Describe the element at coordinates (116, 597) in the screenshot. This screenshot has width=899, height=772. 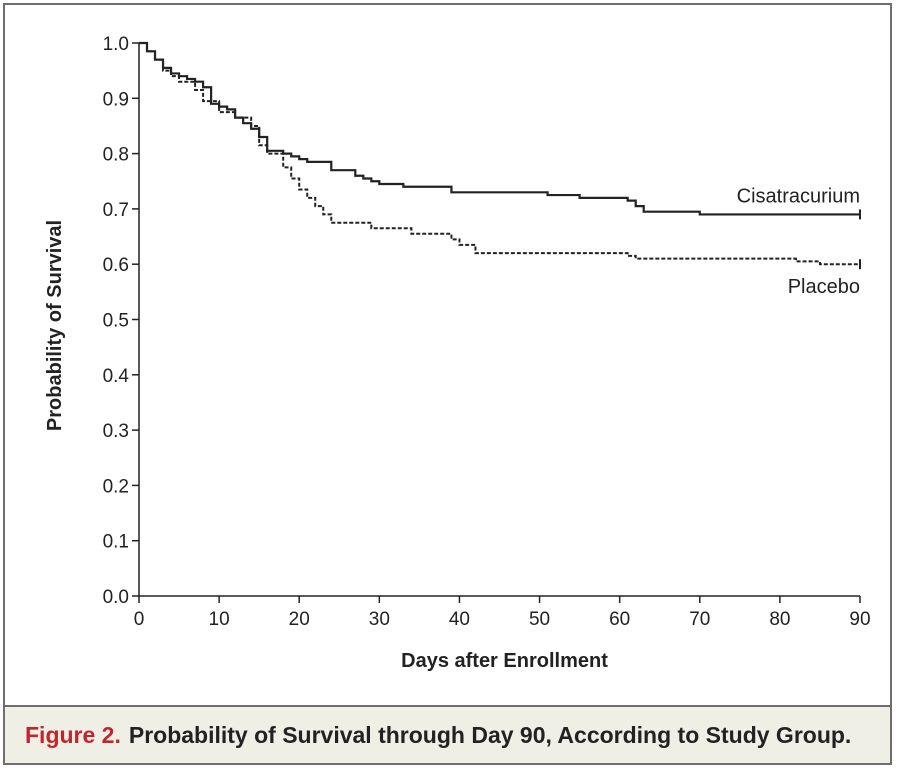
I see `y-tick-label: 0.0` at that location.